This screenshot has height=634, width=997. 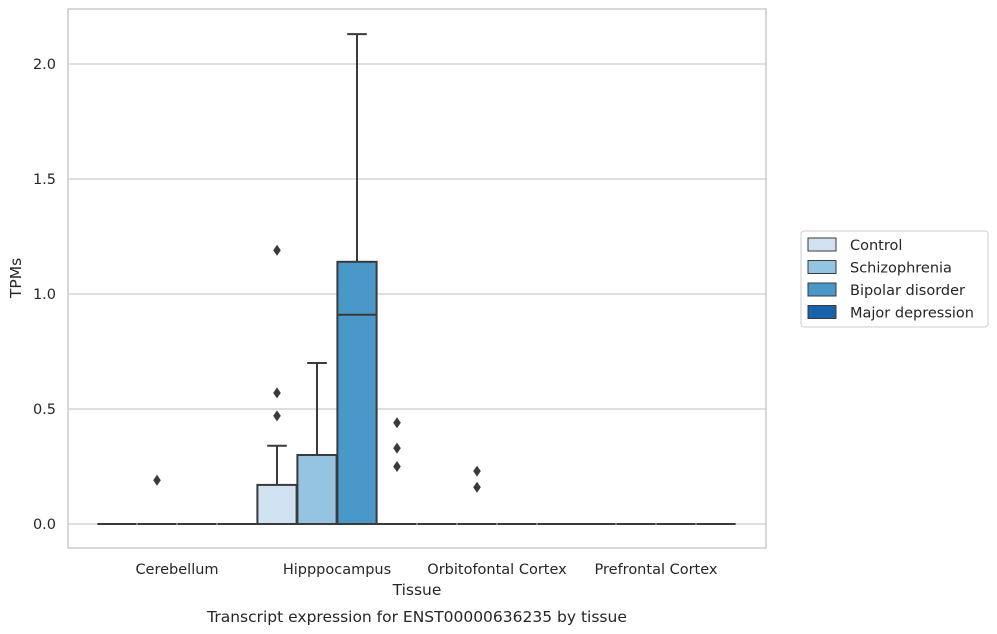 I want to click on box-major-depression, so click(x=397, y=471).